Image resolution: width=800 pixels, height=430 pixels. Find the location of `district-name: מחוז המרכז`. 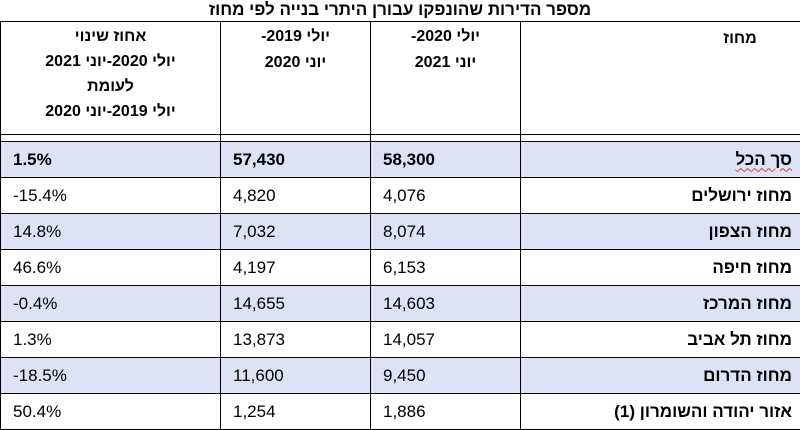

district-name: מחוז המרכז is located at coordinates (660, 304).